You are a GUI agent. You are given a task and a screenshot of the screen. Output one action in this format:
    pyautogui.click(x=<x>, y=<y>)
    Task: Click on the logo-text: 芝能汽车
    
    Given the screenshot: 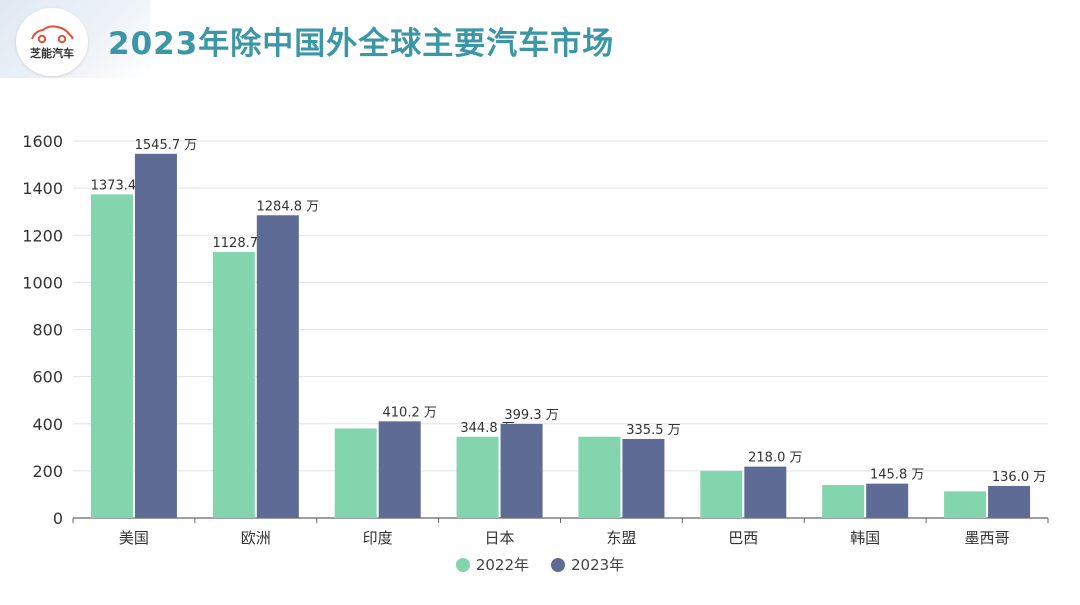 What is the action you would take?
    pyautogui.click(x=52, y=53)
    